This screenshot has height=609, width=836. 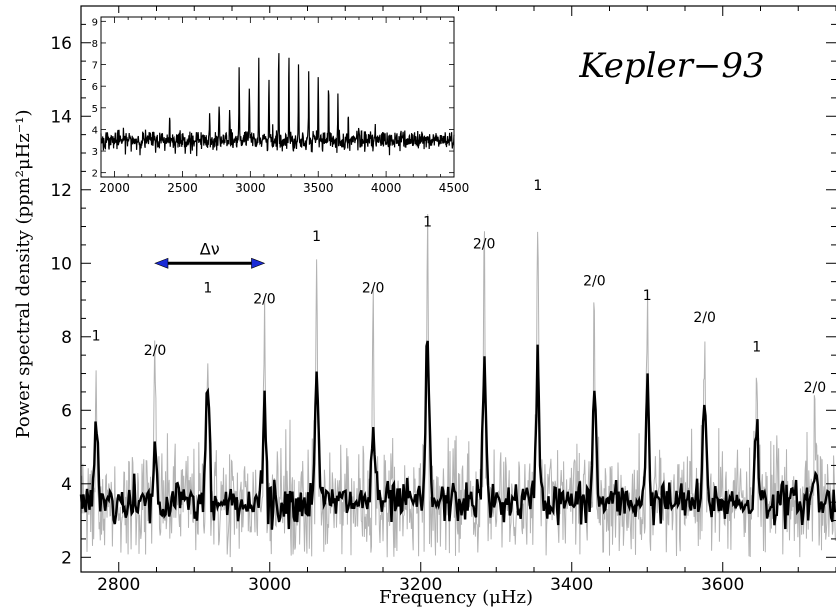 I want to click on x-tick-label: 3400, so click(x=571, y=585).